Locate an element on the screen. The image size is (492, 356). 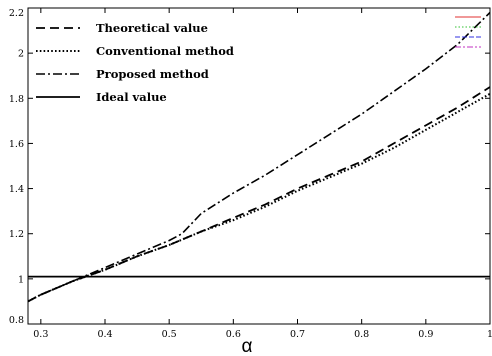
x-tick-label: 1 is located at coordinates (489, 334).